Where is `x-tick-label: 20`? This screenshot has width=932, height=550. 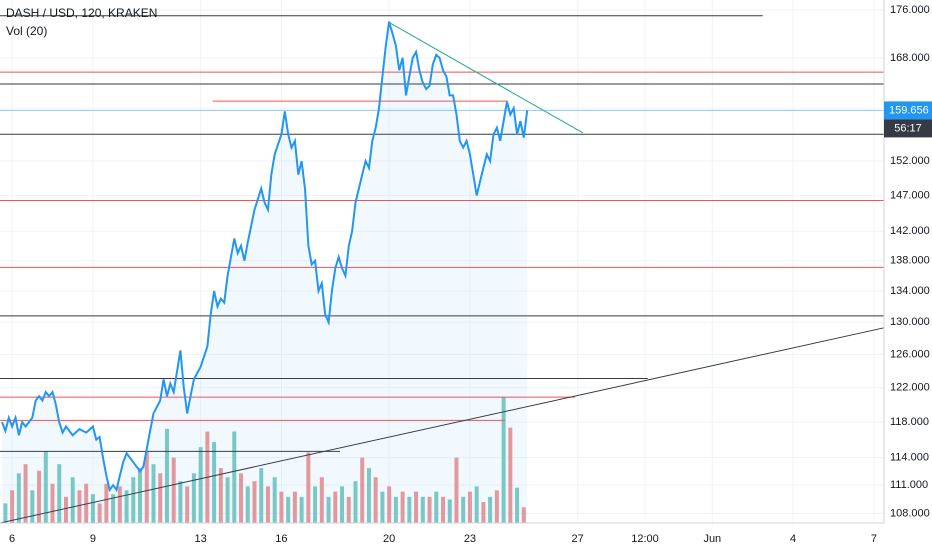 x-tick-label: 20 is located at coordinates (389, 539).